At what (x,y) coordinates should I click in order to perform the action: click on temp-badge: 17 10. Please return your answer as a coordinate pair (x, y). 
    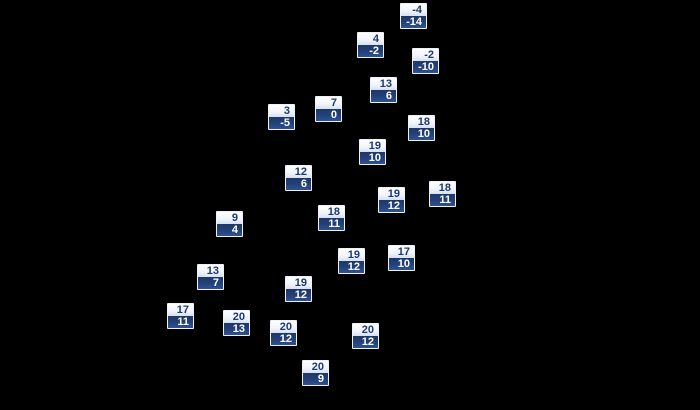
    Looking at the image, I should click on (401, 258).